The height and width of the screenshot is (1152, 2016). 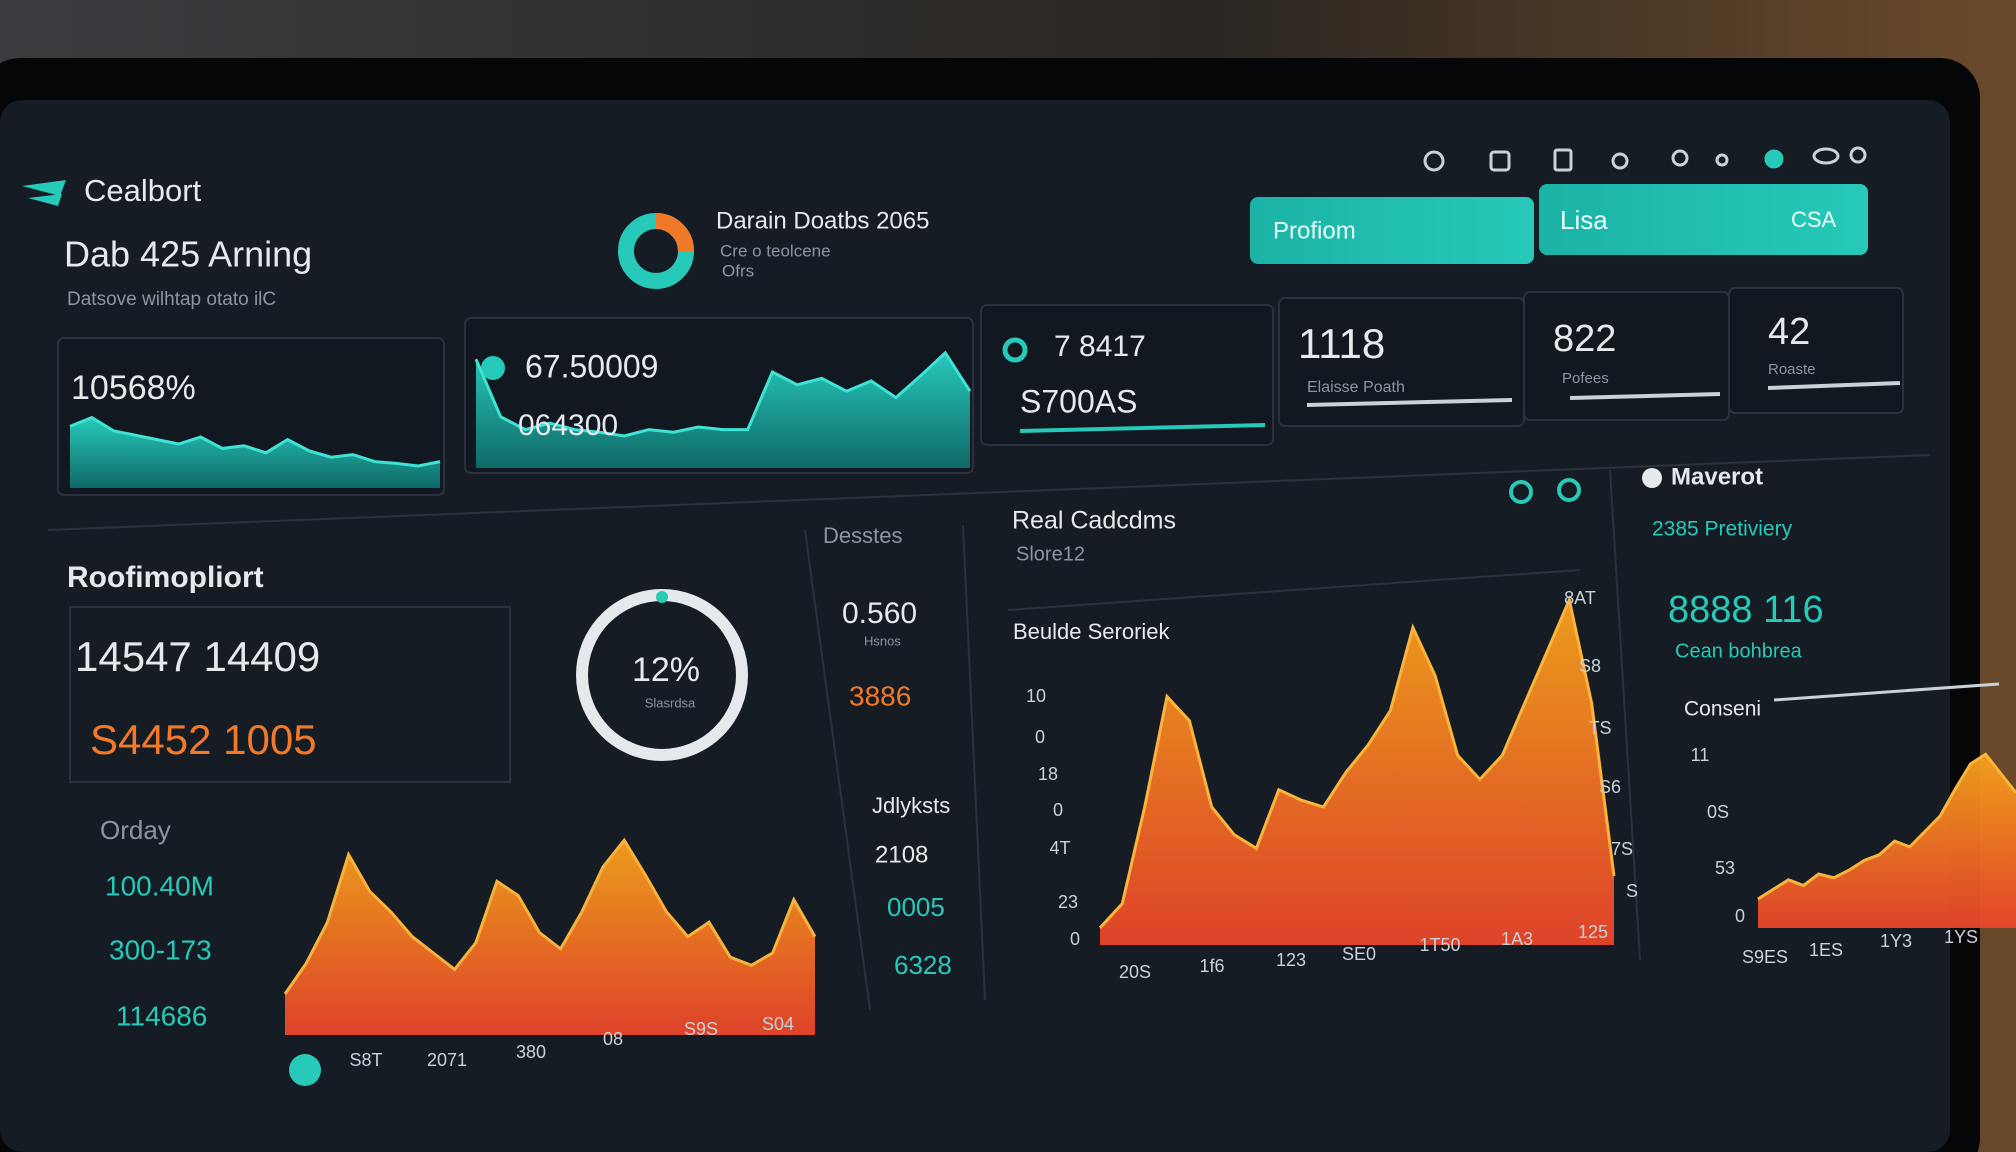 What do you see at coordinates (923, 965) in the screenshot?
I see `label: 6328` at bounding box center [923, 965].